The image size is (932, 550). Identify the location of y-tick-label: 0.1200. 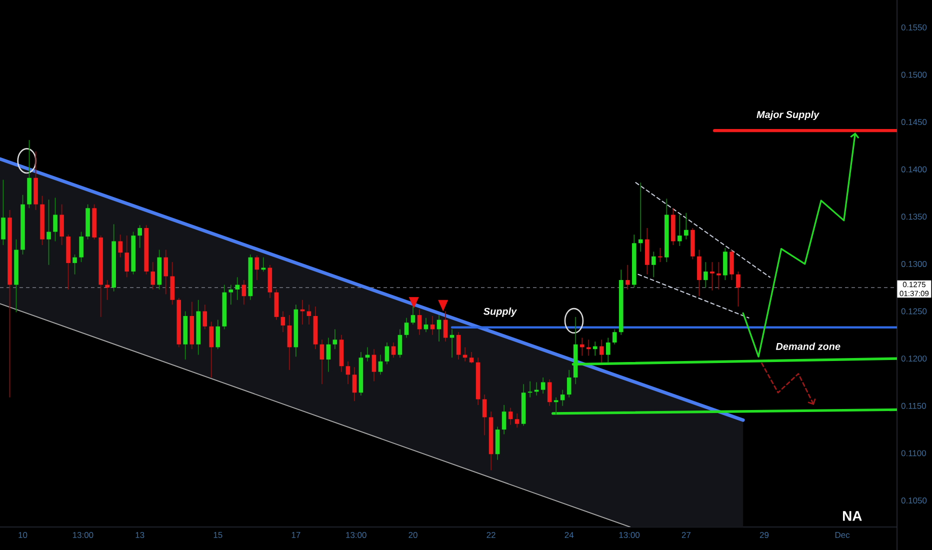
(914, 359).